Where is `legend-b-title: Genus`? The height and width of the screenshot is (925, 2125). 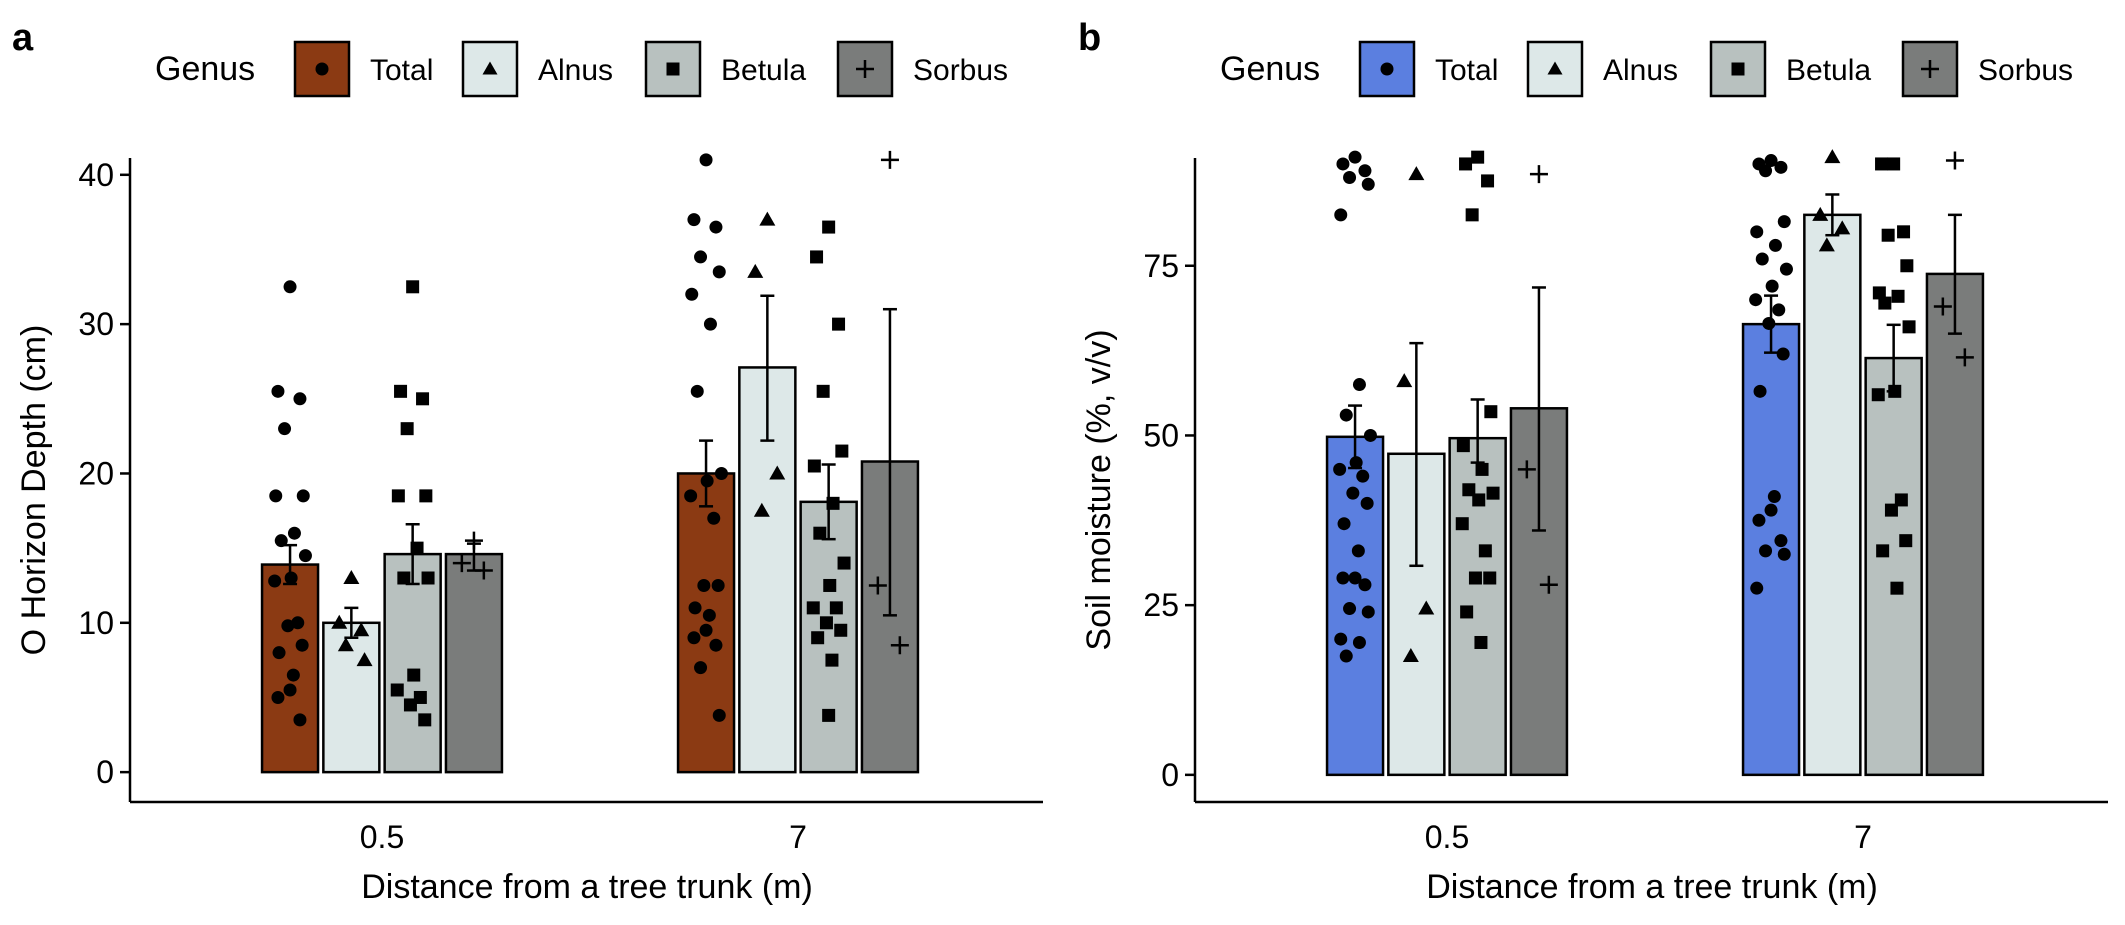
legend-b-title: Genus is located at coordinates (1270, 69).